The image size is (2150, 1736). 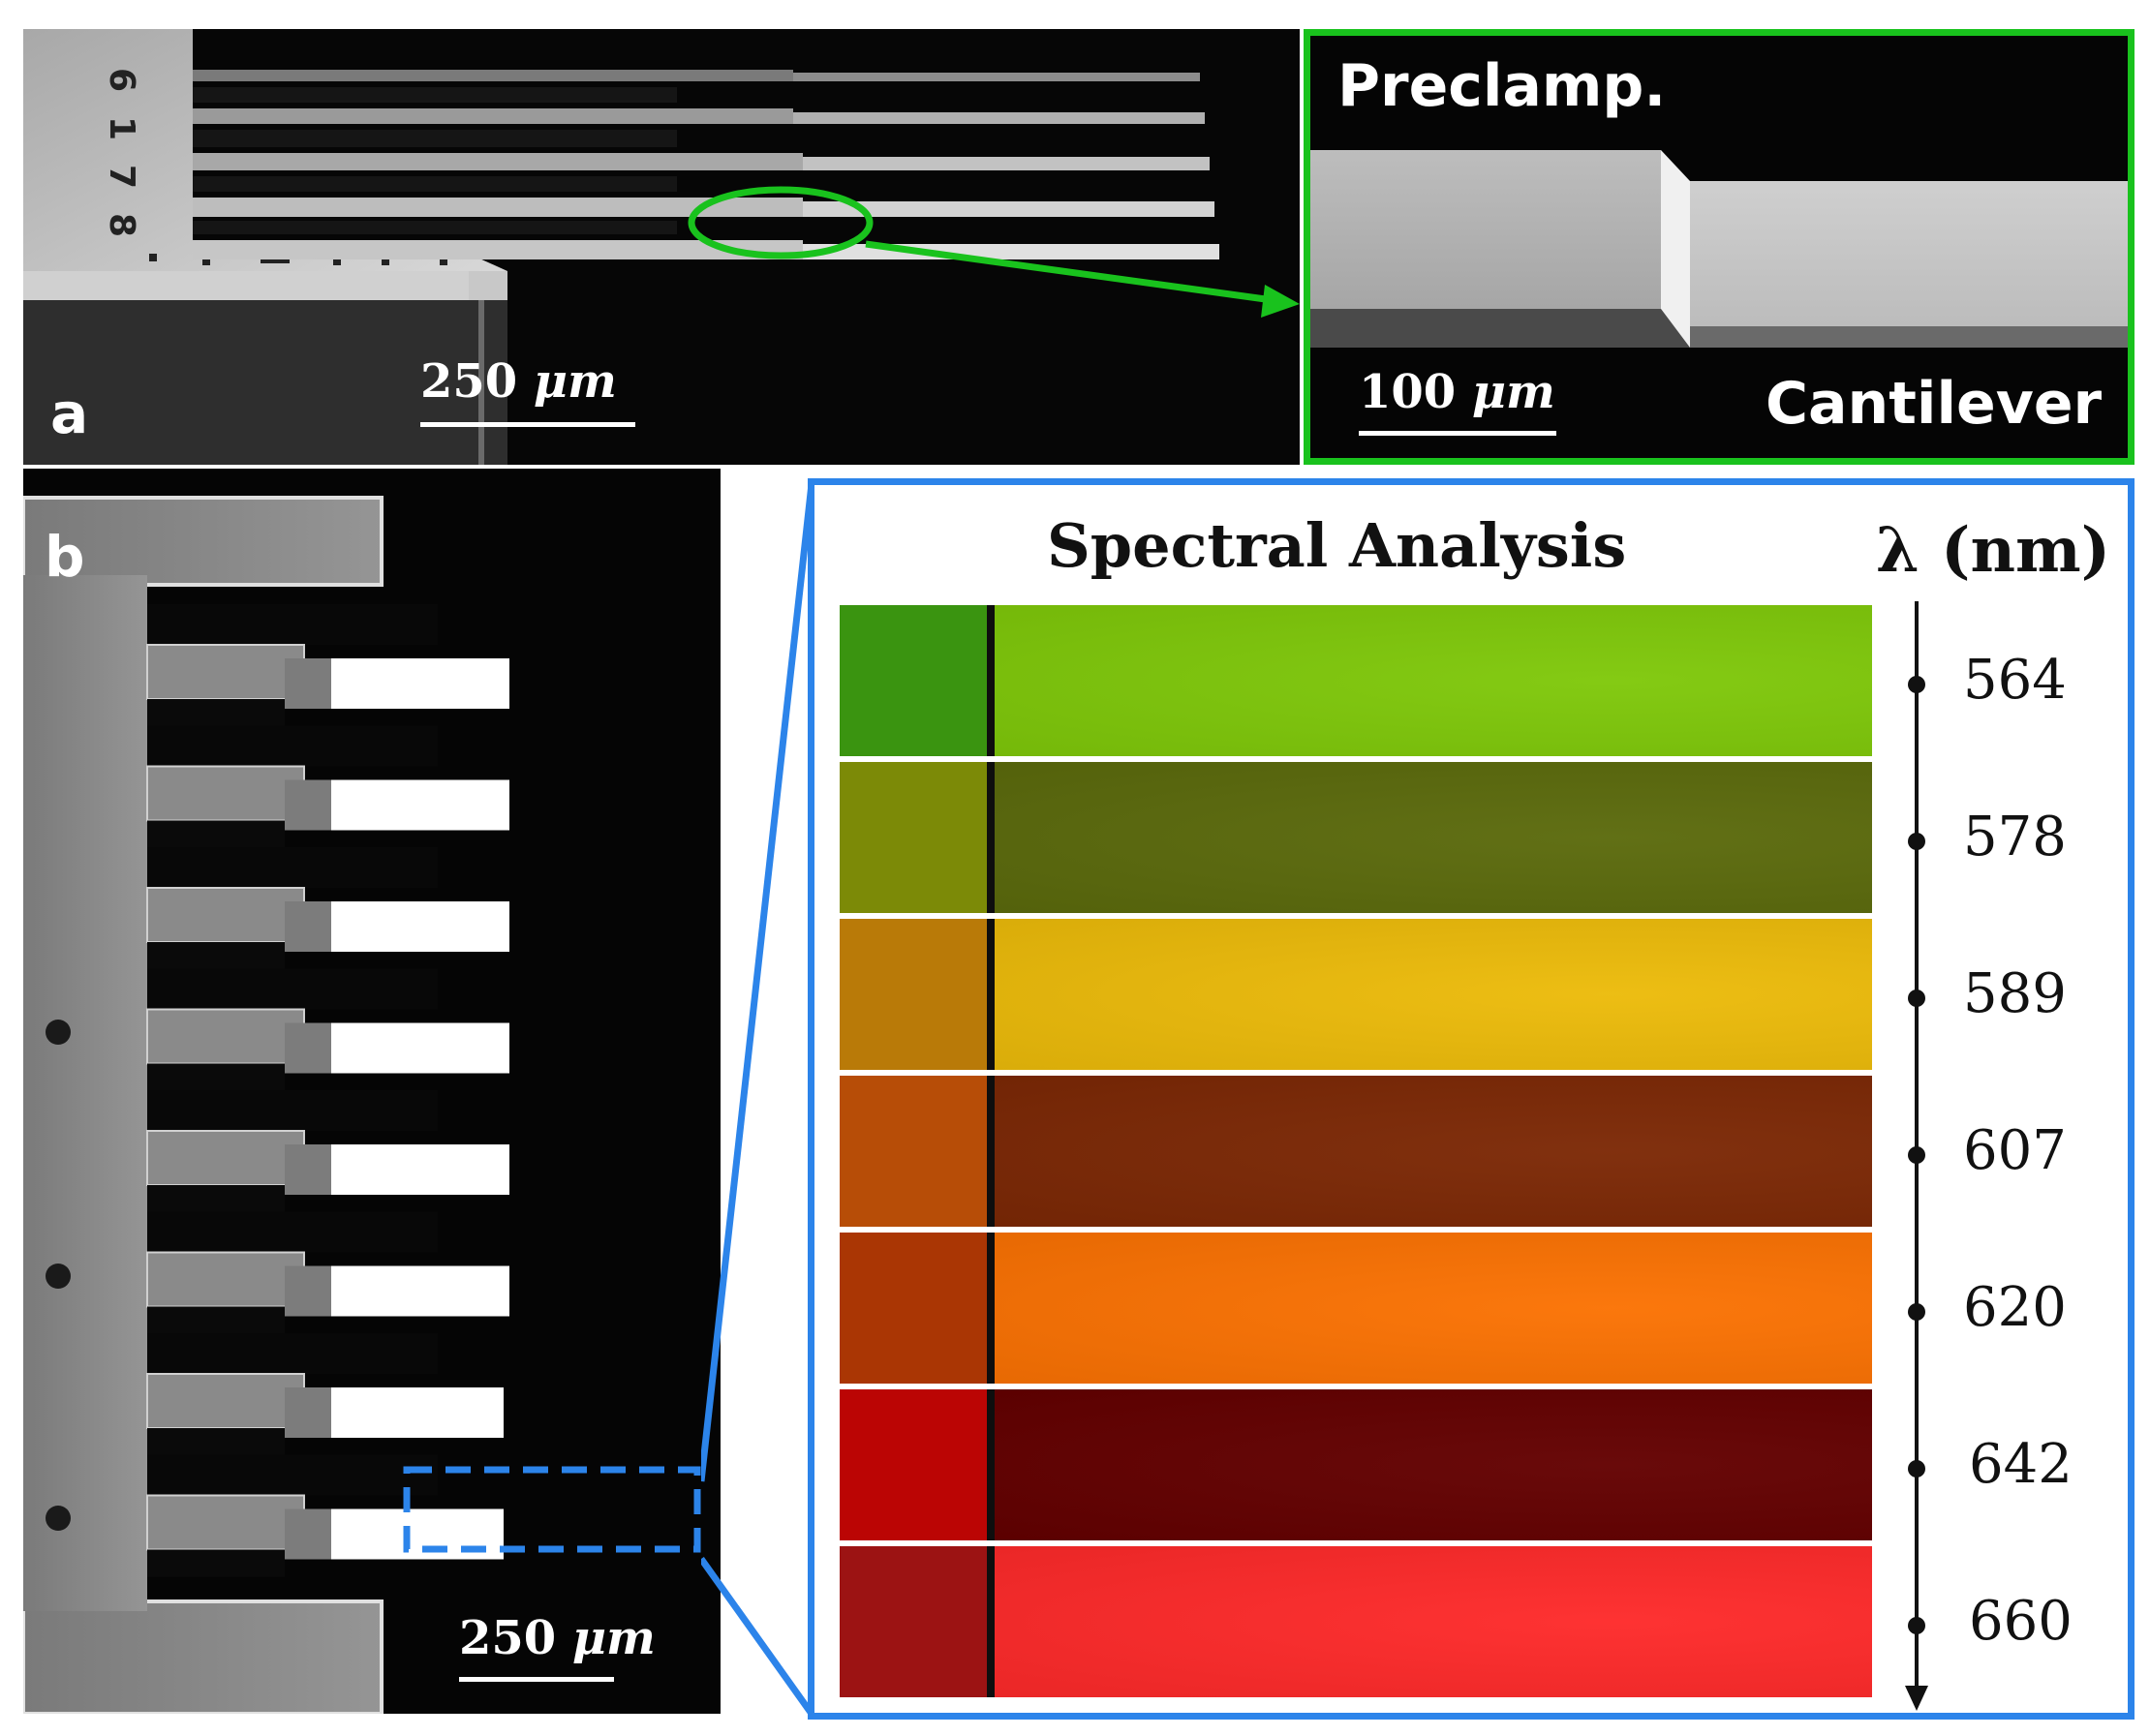 I want to click on wavelength-axis, so click(x=1916, y=1156).